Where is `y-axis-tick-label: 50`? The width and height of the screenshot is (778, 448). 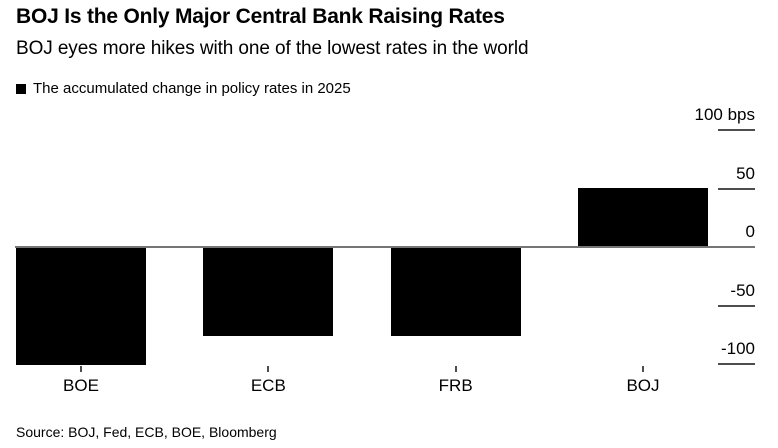 y-axis-tick-label: 50 is located at coordinates (745, 173).